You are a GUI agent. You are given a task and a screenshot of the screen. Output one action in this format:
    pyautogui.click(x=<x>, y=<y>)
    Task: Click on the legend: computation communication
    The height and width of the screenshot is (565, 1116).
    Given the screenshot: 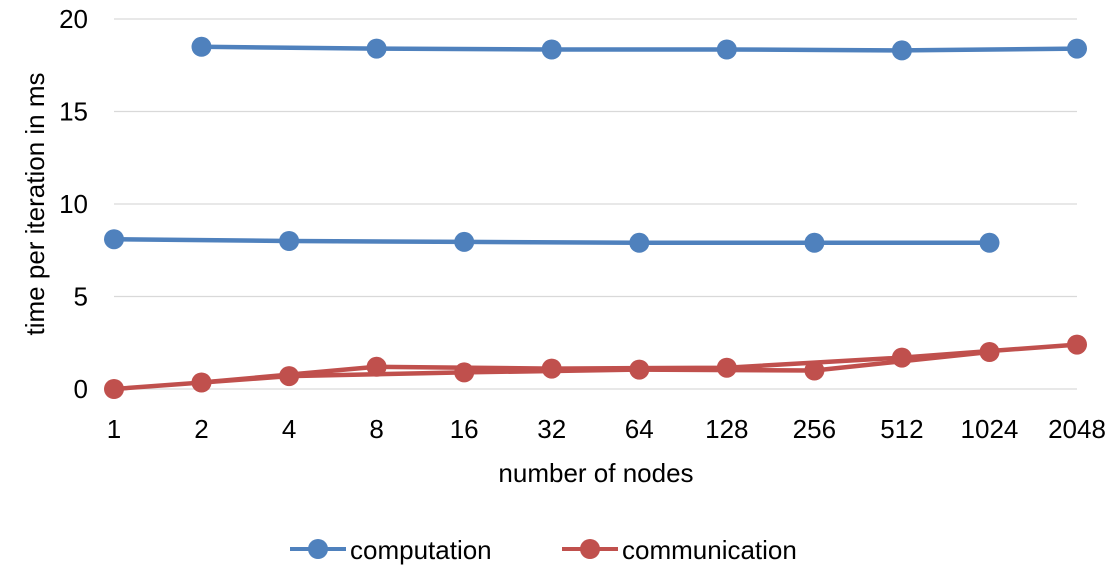 What is the action you would take?
    pyautogui.click(x=543, y=550)
    